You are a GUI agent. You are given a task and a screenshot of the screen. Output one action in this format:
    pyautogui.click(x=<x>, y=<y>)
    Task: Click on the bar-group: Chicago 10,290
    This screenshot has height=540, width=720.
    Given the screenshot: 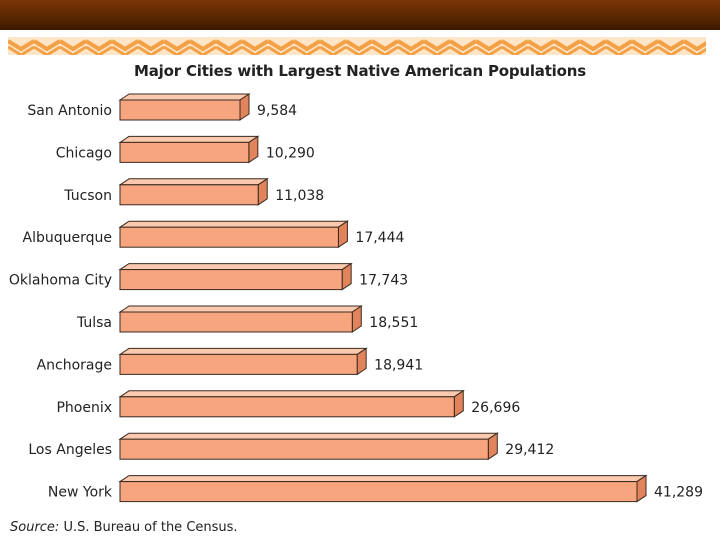 What is the action you would take?
    pyautogui.click(x=185, y=149)
    